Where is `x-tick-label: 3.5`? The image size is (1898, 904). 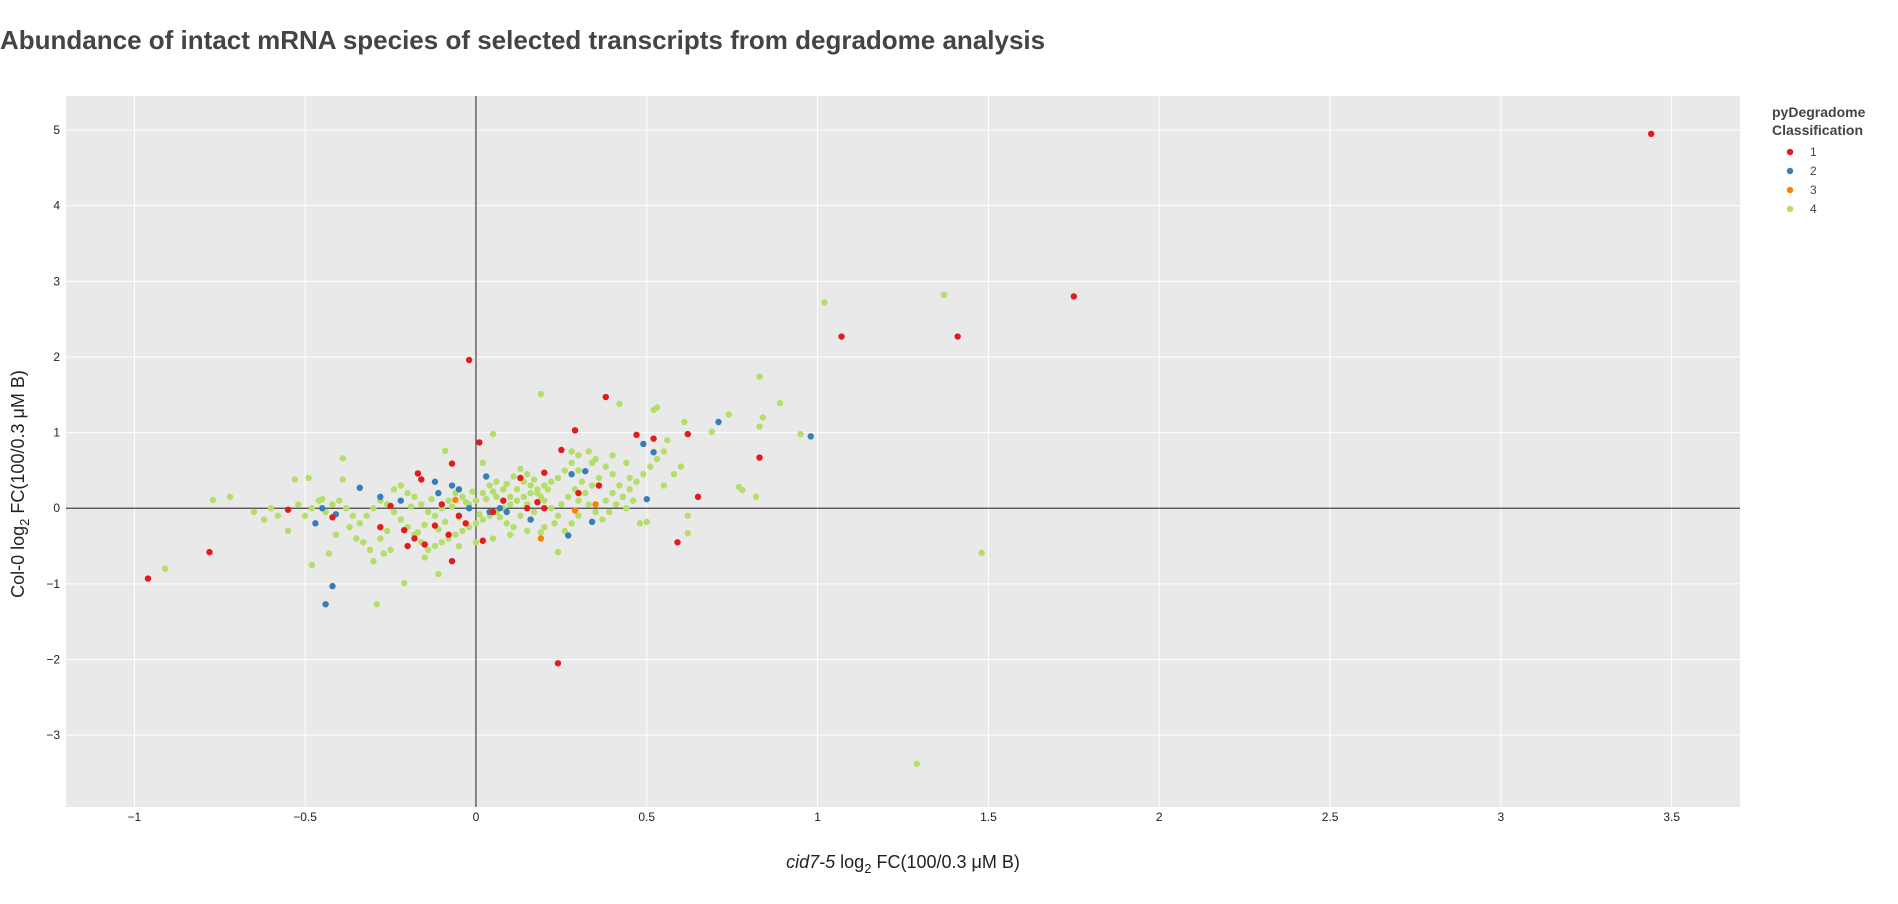 x-tick-label: 3.5 is located at coordinates (1671, 817).